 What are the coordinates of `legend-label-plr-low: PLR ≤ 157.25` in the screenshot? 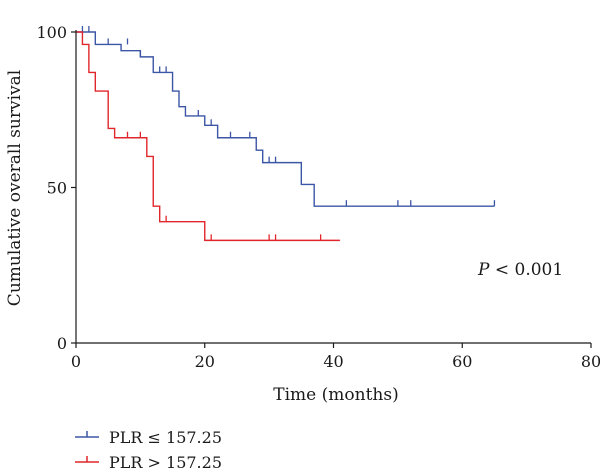 It's located at (165, 437).